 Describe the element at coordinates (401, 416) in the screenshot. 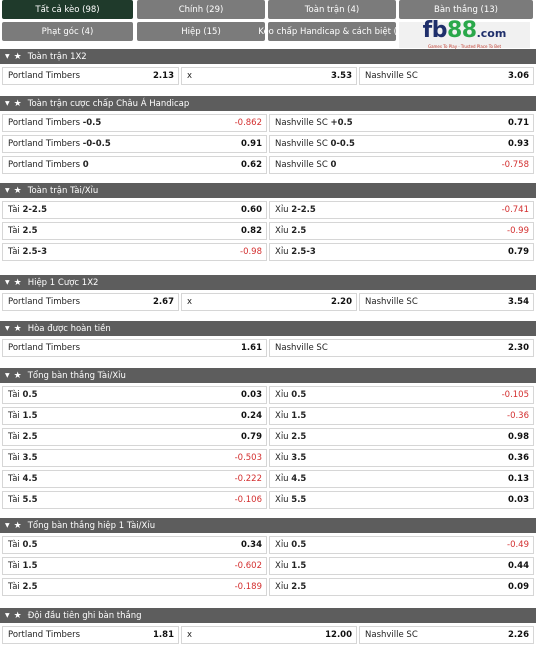

I see `odds-cell: Xỉu 1.5 -0.36` at that location.